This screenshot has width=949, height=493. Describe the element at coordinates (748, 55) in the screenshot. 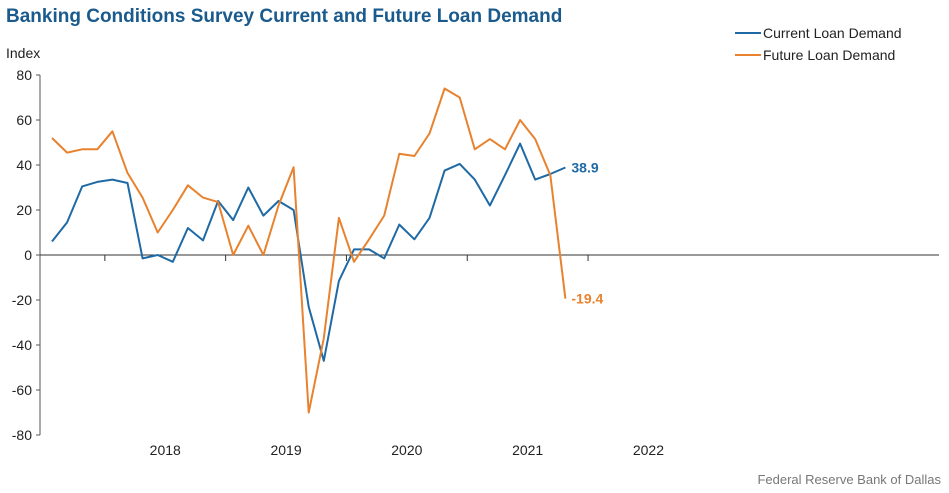

I see `legend-swatch-future` at that location.